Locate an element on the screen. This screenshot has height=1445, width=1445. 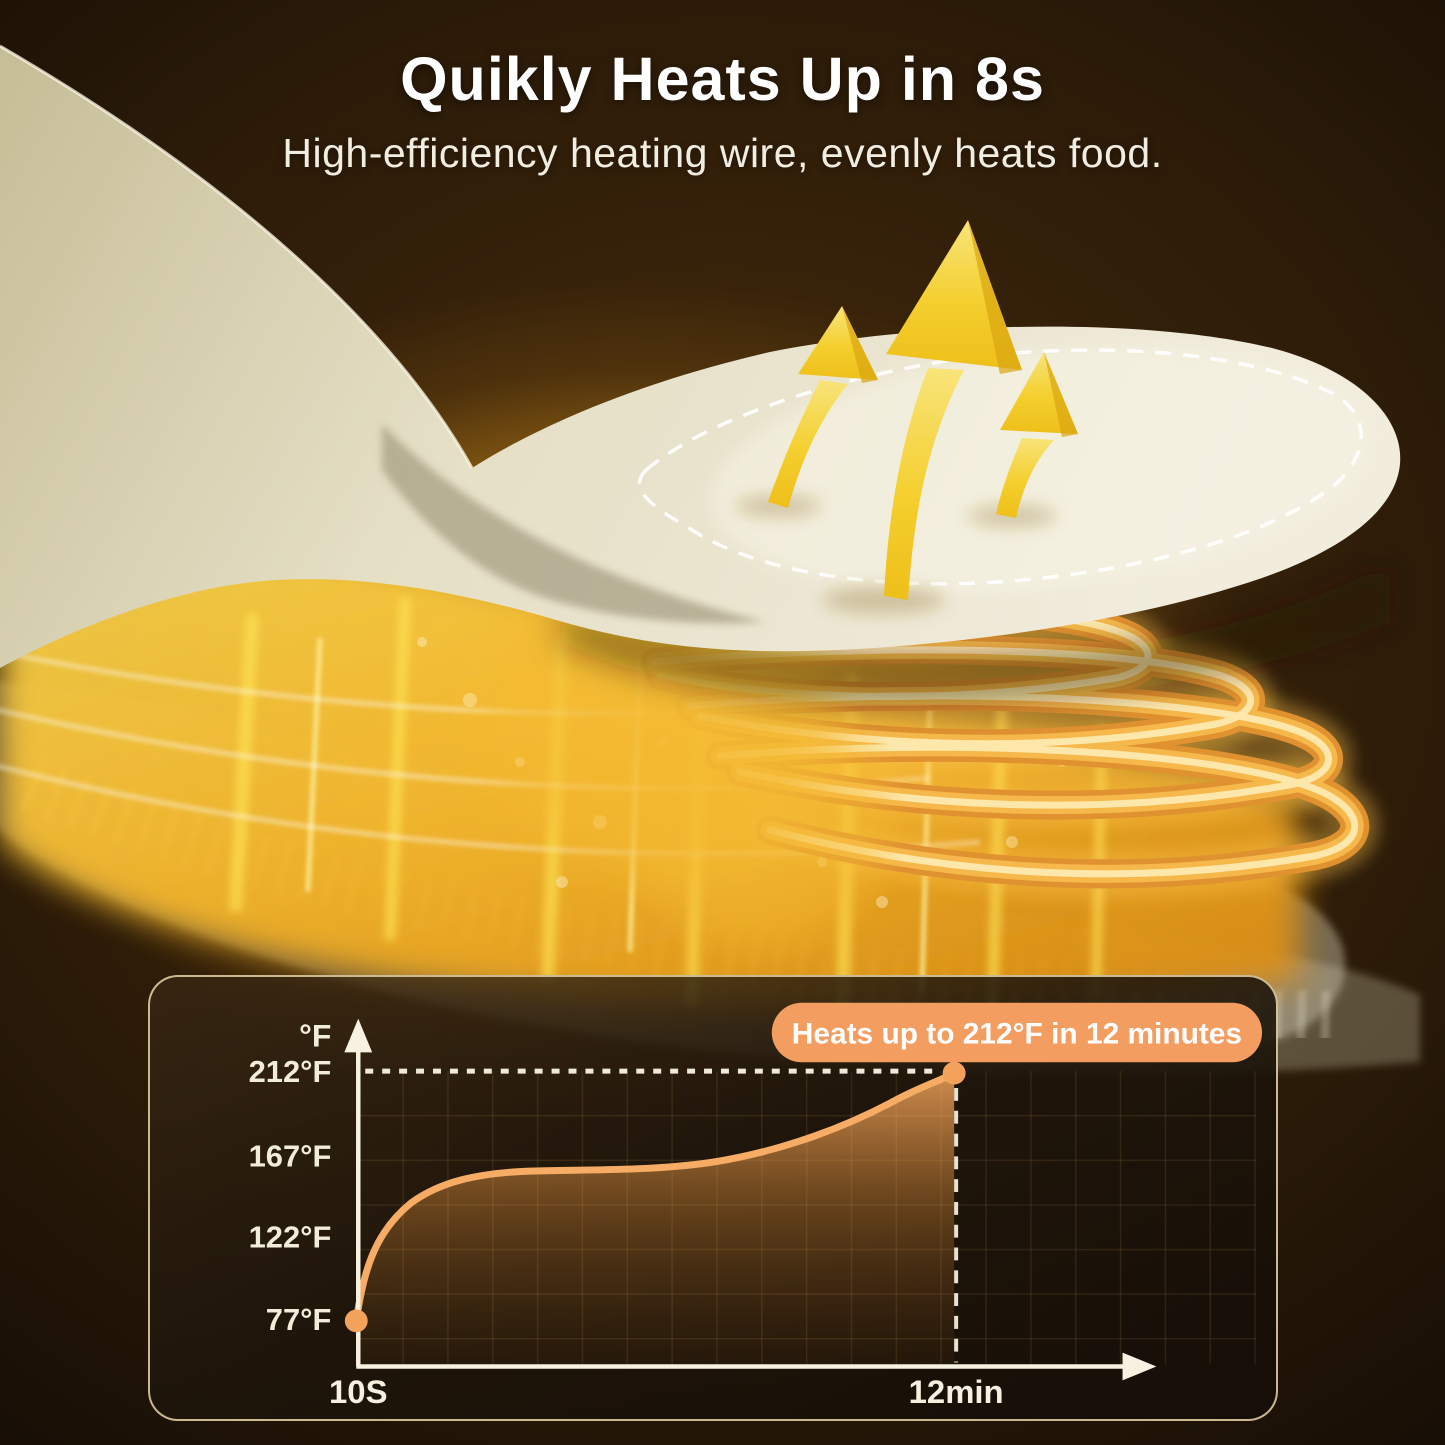
heats-up-badge: Heats up to 212°F in 12 minutes is located at coordinates (1017, 1032).